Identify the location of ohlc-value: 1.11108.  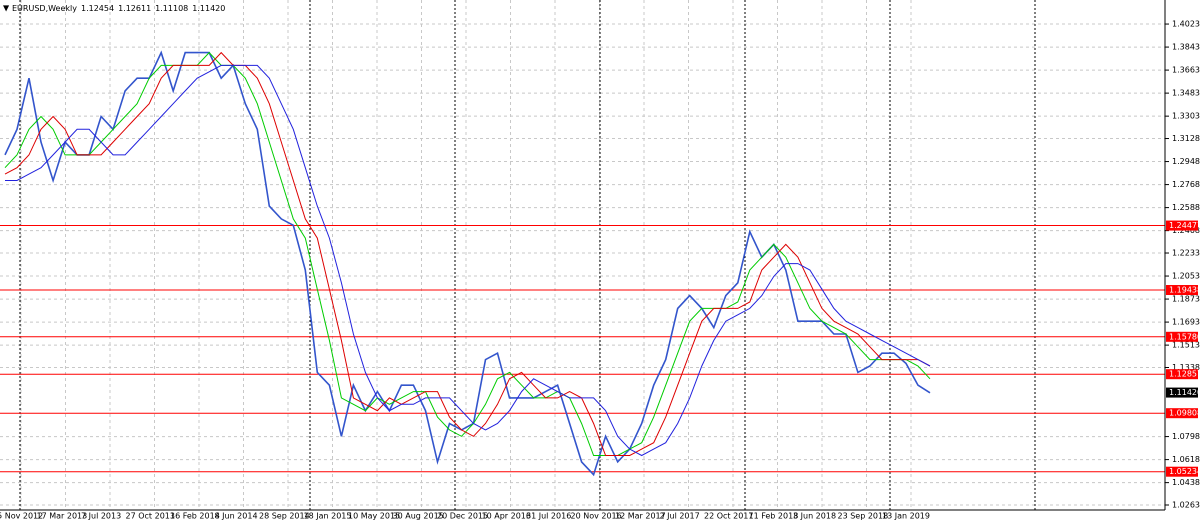
(171, 8).